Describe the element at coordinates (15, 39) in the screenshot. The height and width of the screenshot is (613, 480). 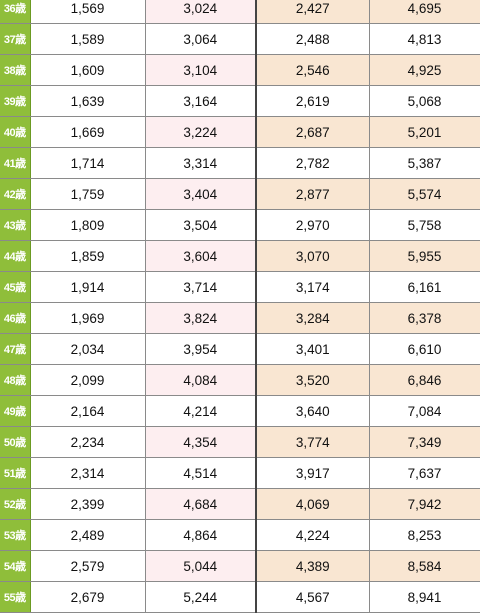
I see `age-cell: 37歳` at that location.